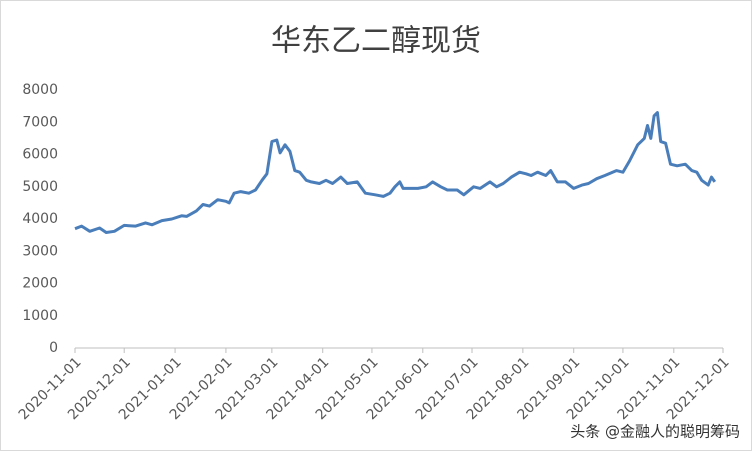  I want to click on y-tick-label: 0, so click(53, 348).